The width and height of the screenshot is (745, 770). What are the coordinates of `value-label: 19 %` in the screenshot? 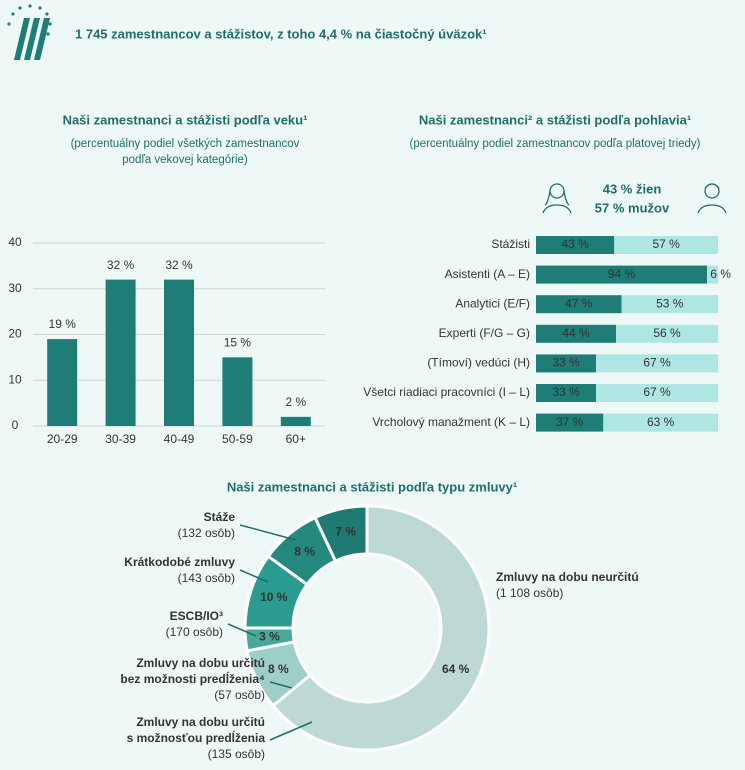 It's located at (63, 324).